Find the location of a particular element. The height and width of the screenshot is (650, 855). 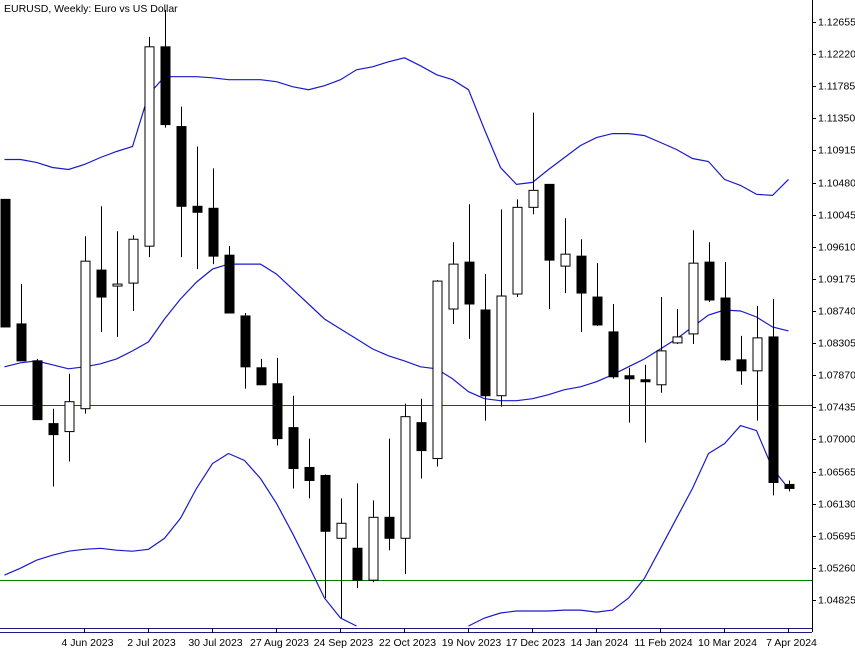

y-tick-label: 1.11350 is located at coordinates (836, 118).